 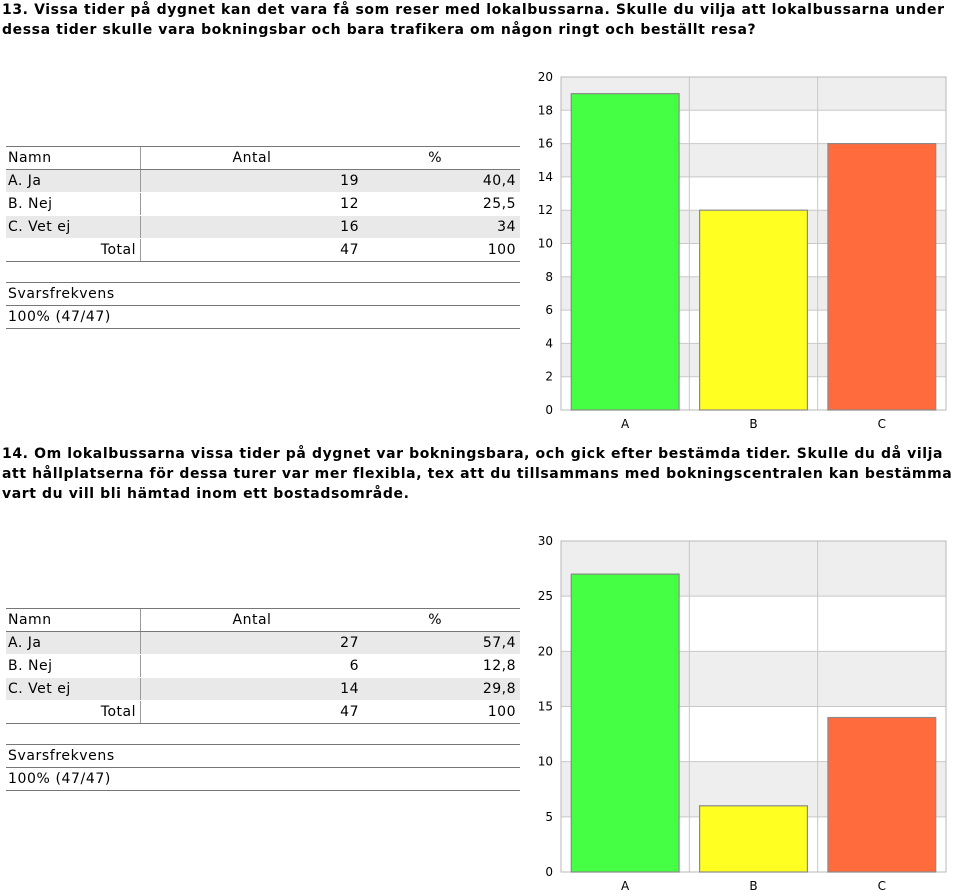 I want to click on y-tick-label: 5, so click(x=549, y=817).